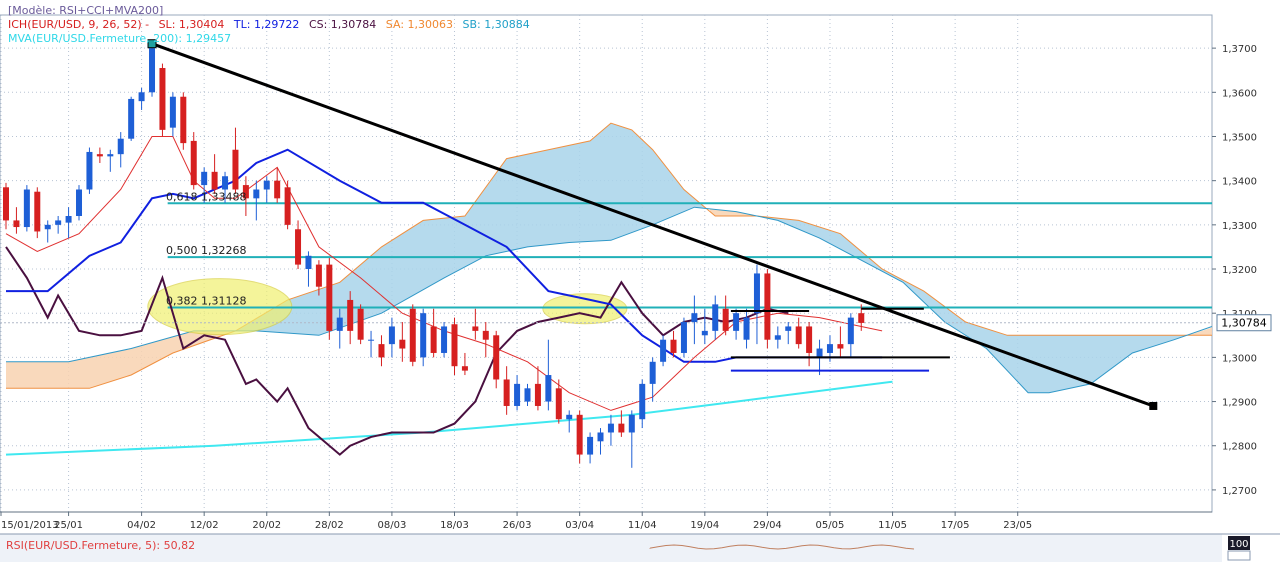  What do you see at coordinates (1239, 137) in the screenshot?
I see `y-tick-label-8: 1,3500` at bounding box center [1239, 137].